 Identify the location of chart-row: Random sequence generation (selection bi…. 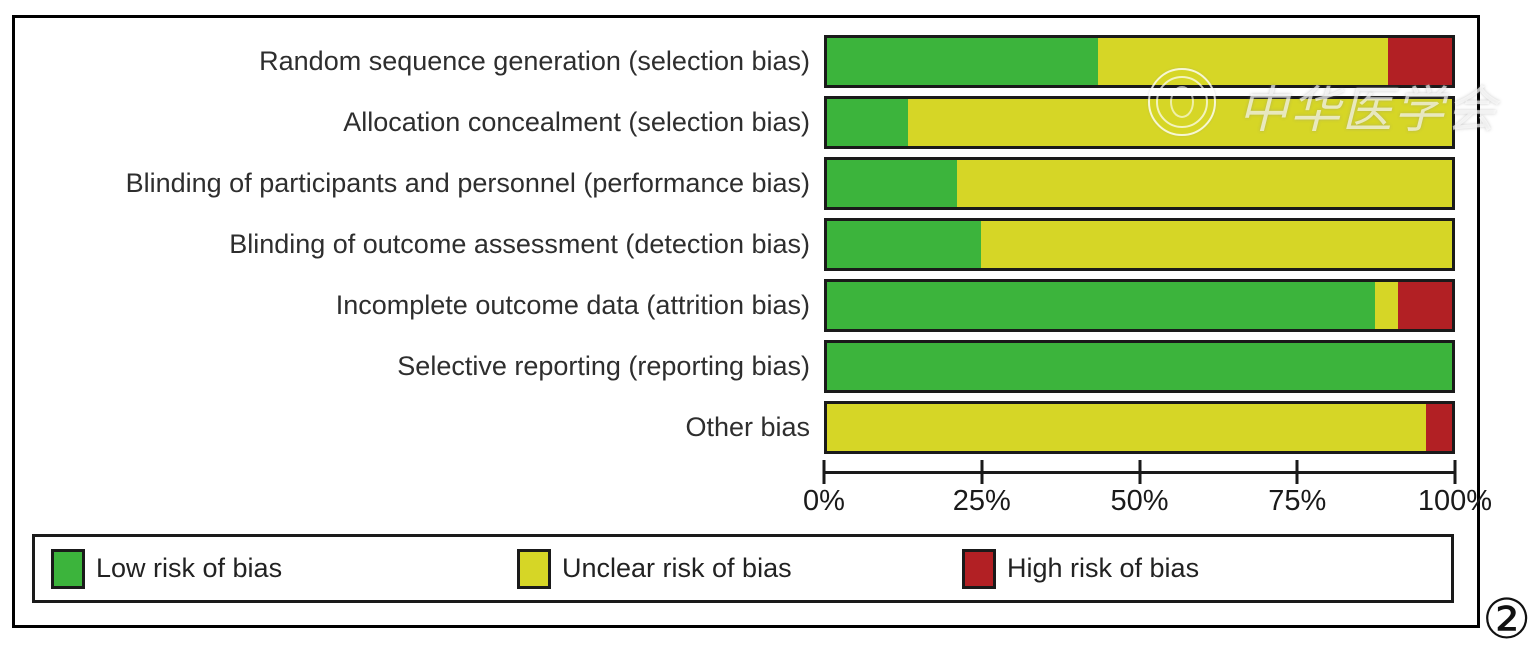
(767, 61).